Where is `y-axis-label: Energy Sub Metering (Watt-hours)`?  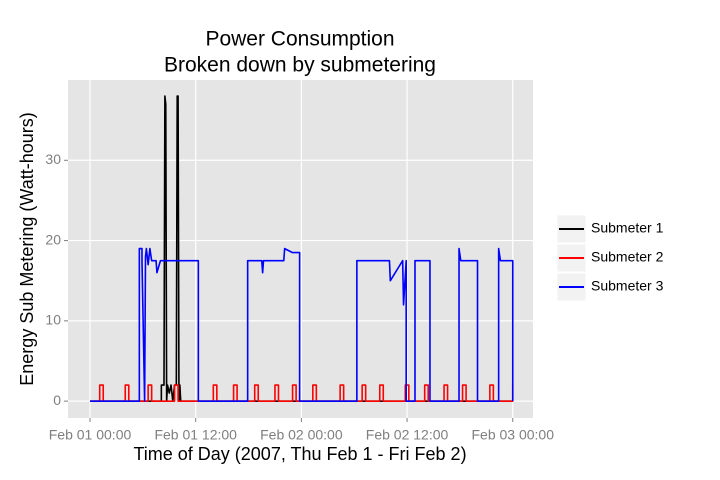
y-axis-label: Energy Sub Metering (Watt-hours) is located at coordinates (27, 248).